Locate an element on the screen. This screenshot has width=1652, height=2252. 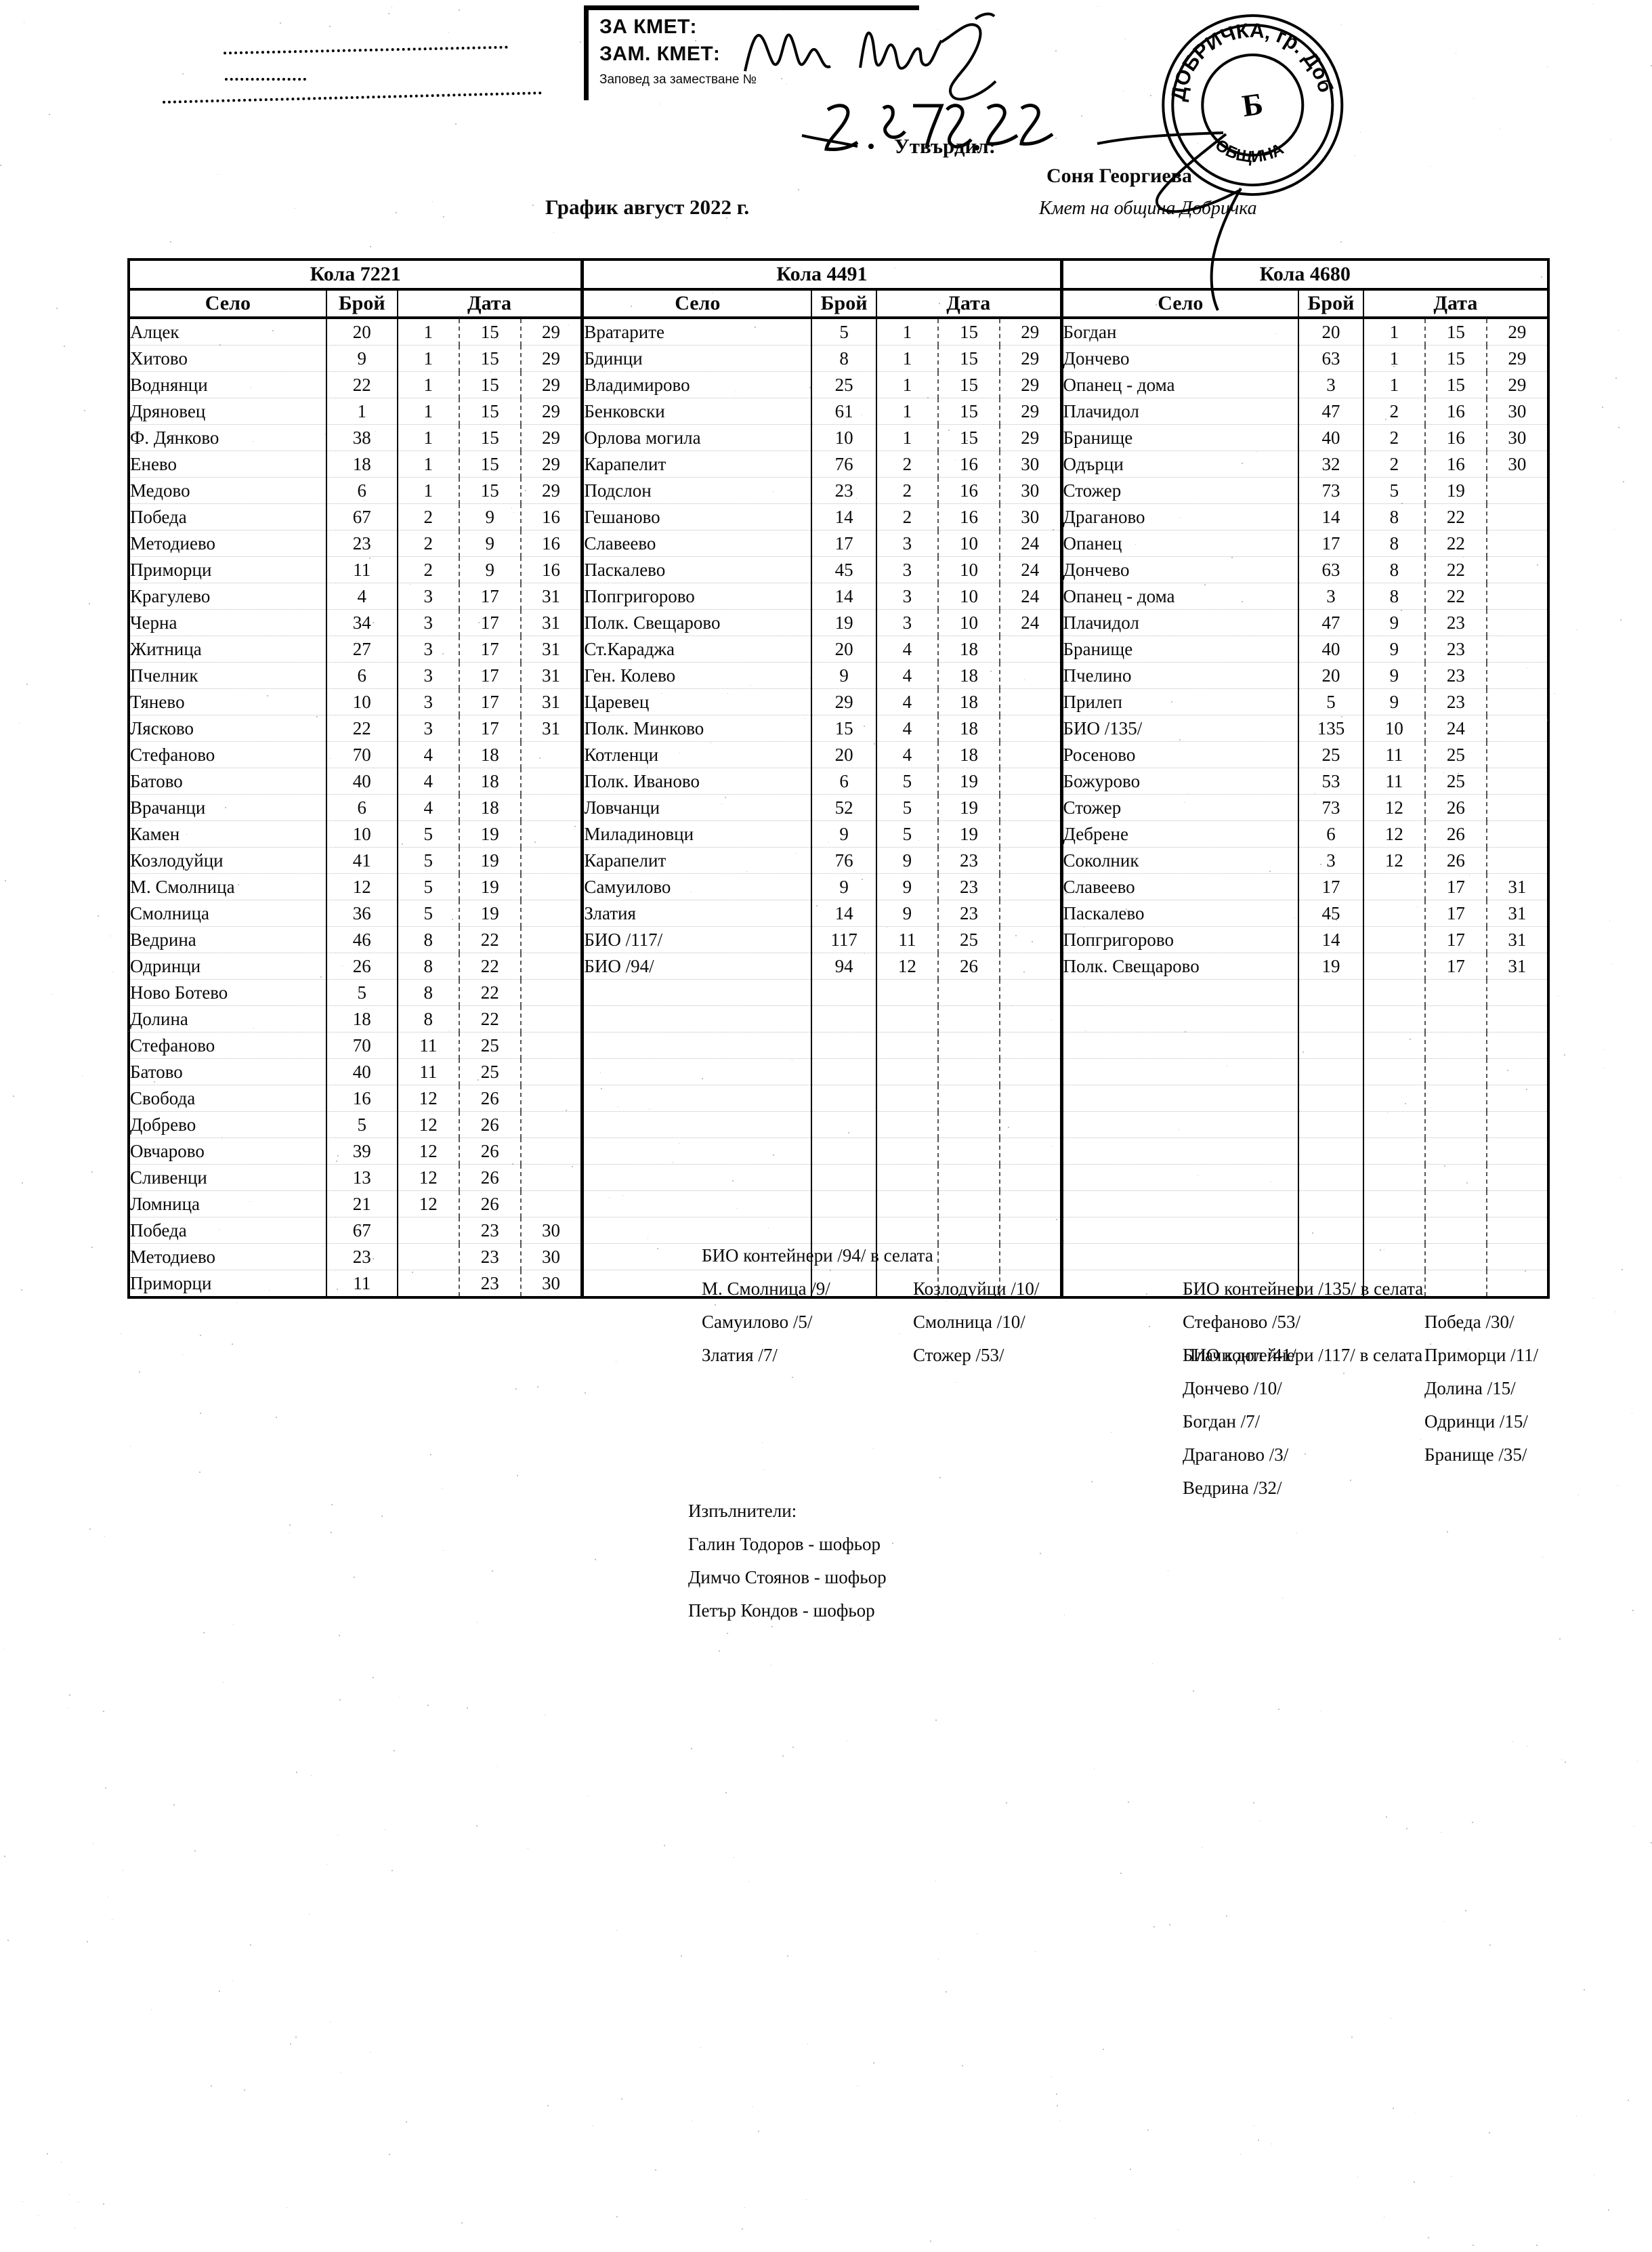
cell-count: 18 is located at coordinates (361, 1019).